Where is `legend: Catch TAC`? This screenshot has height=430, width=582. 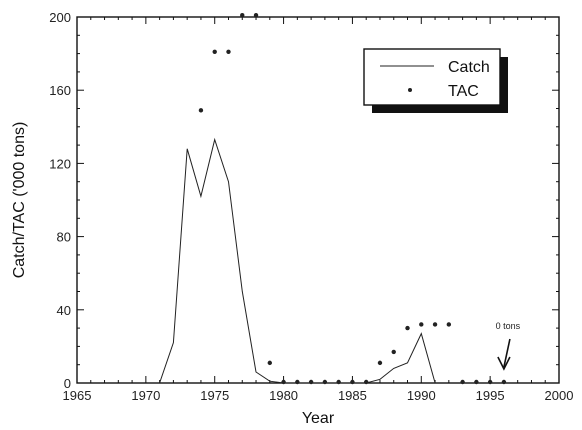
legend: Catch TAC is located at coordinates (435, 80).